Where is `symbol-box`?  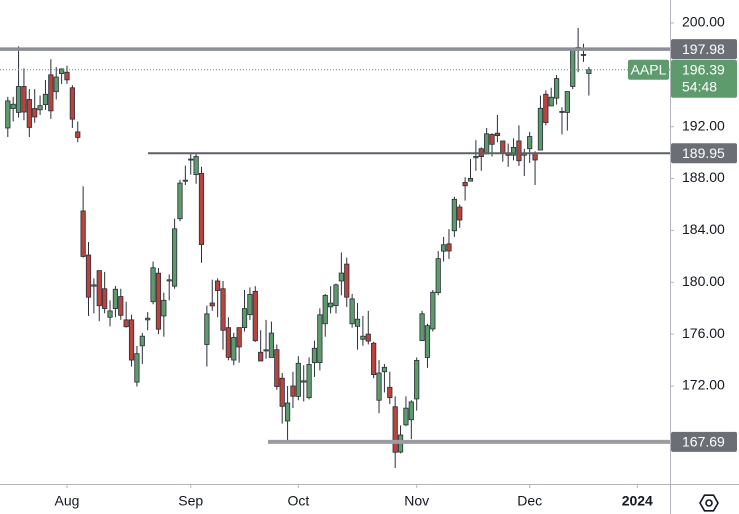
symbol-box is located at coordinates (648, 69).